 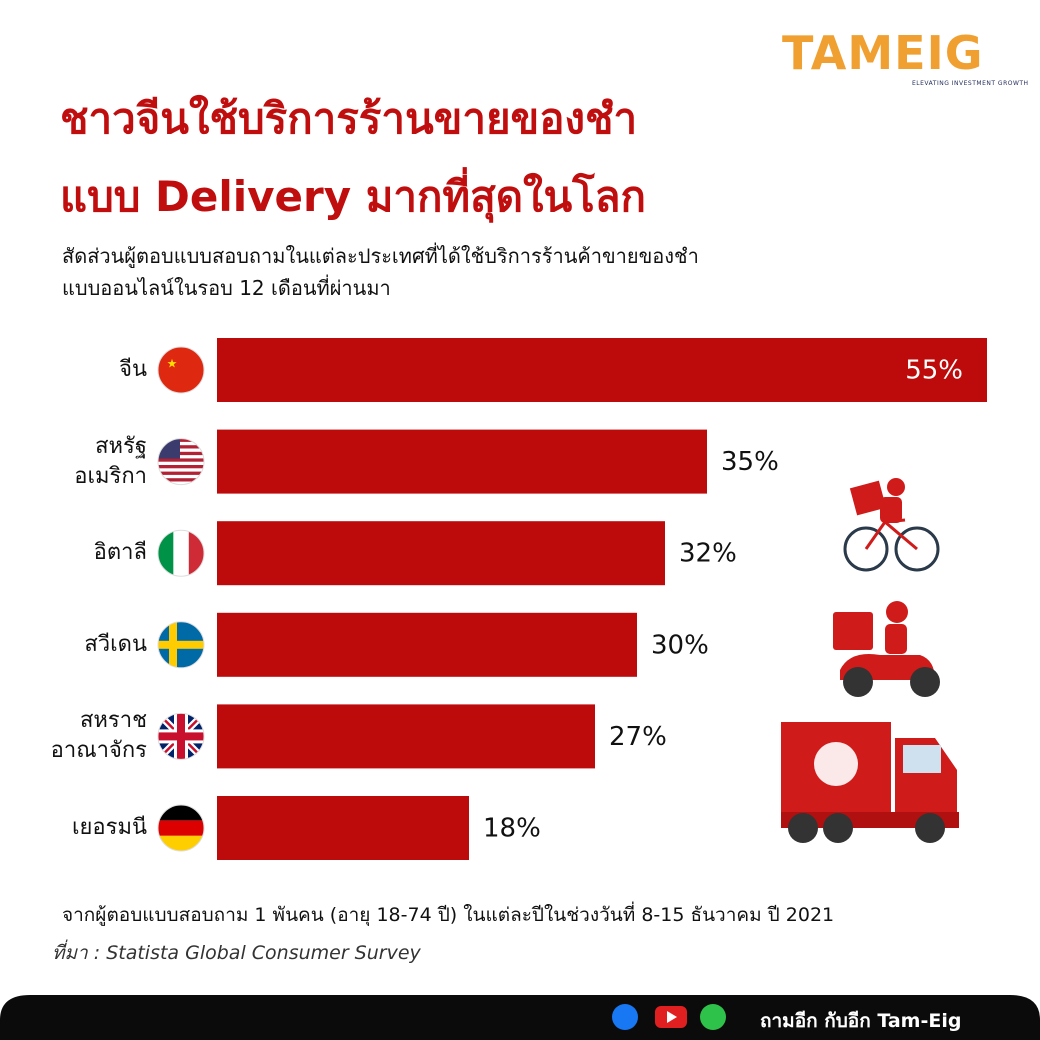 What do you see at coordinates (672, 1017) in the screenshot?
I see `youtube-play` at bounding box center [672, 1017].